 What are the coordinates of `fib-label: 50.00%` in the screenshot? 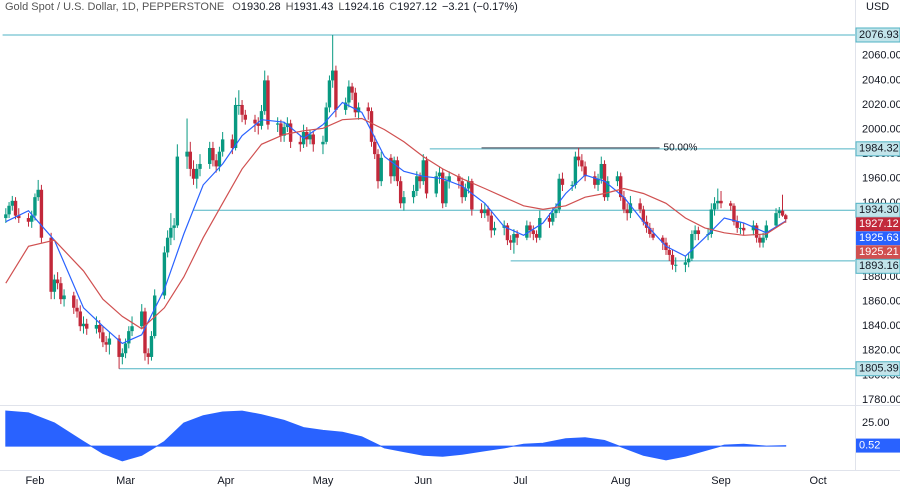 It's located at (681, 147).